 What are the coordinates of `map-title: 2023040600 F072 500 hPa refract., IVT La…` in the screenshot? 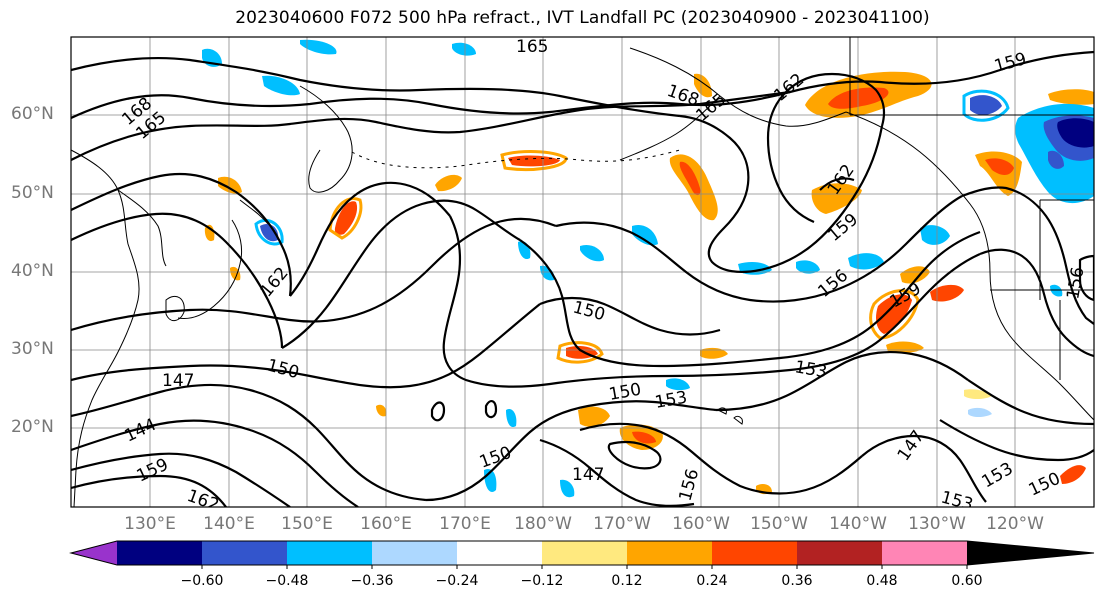 It's located at (582, 18).